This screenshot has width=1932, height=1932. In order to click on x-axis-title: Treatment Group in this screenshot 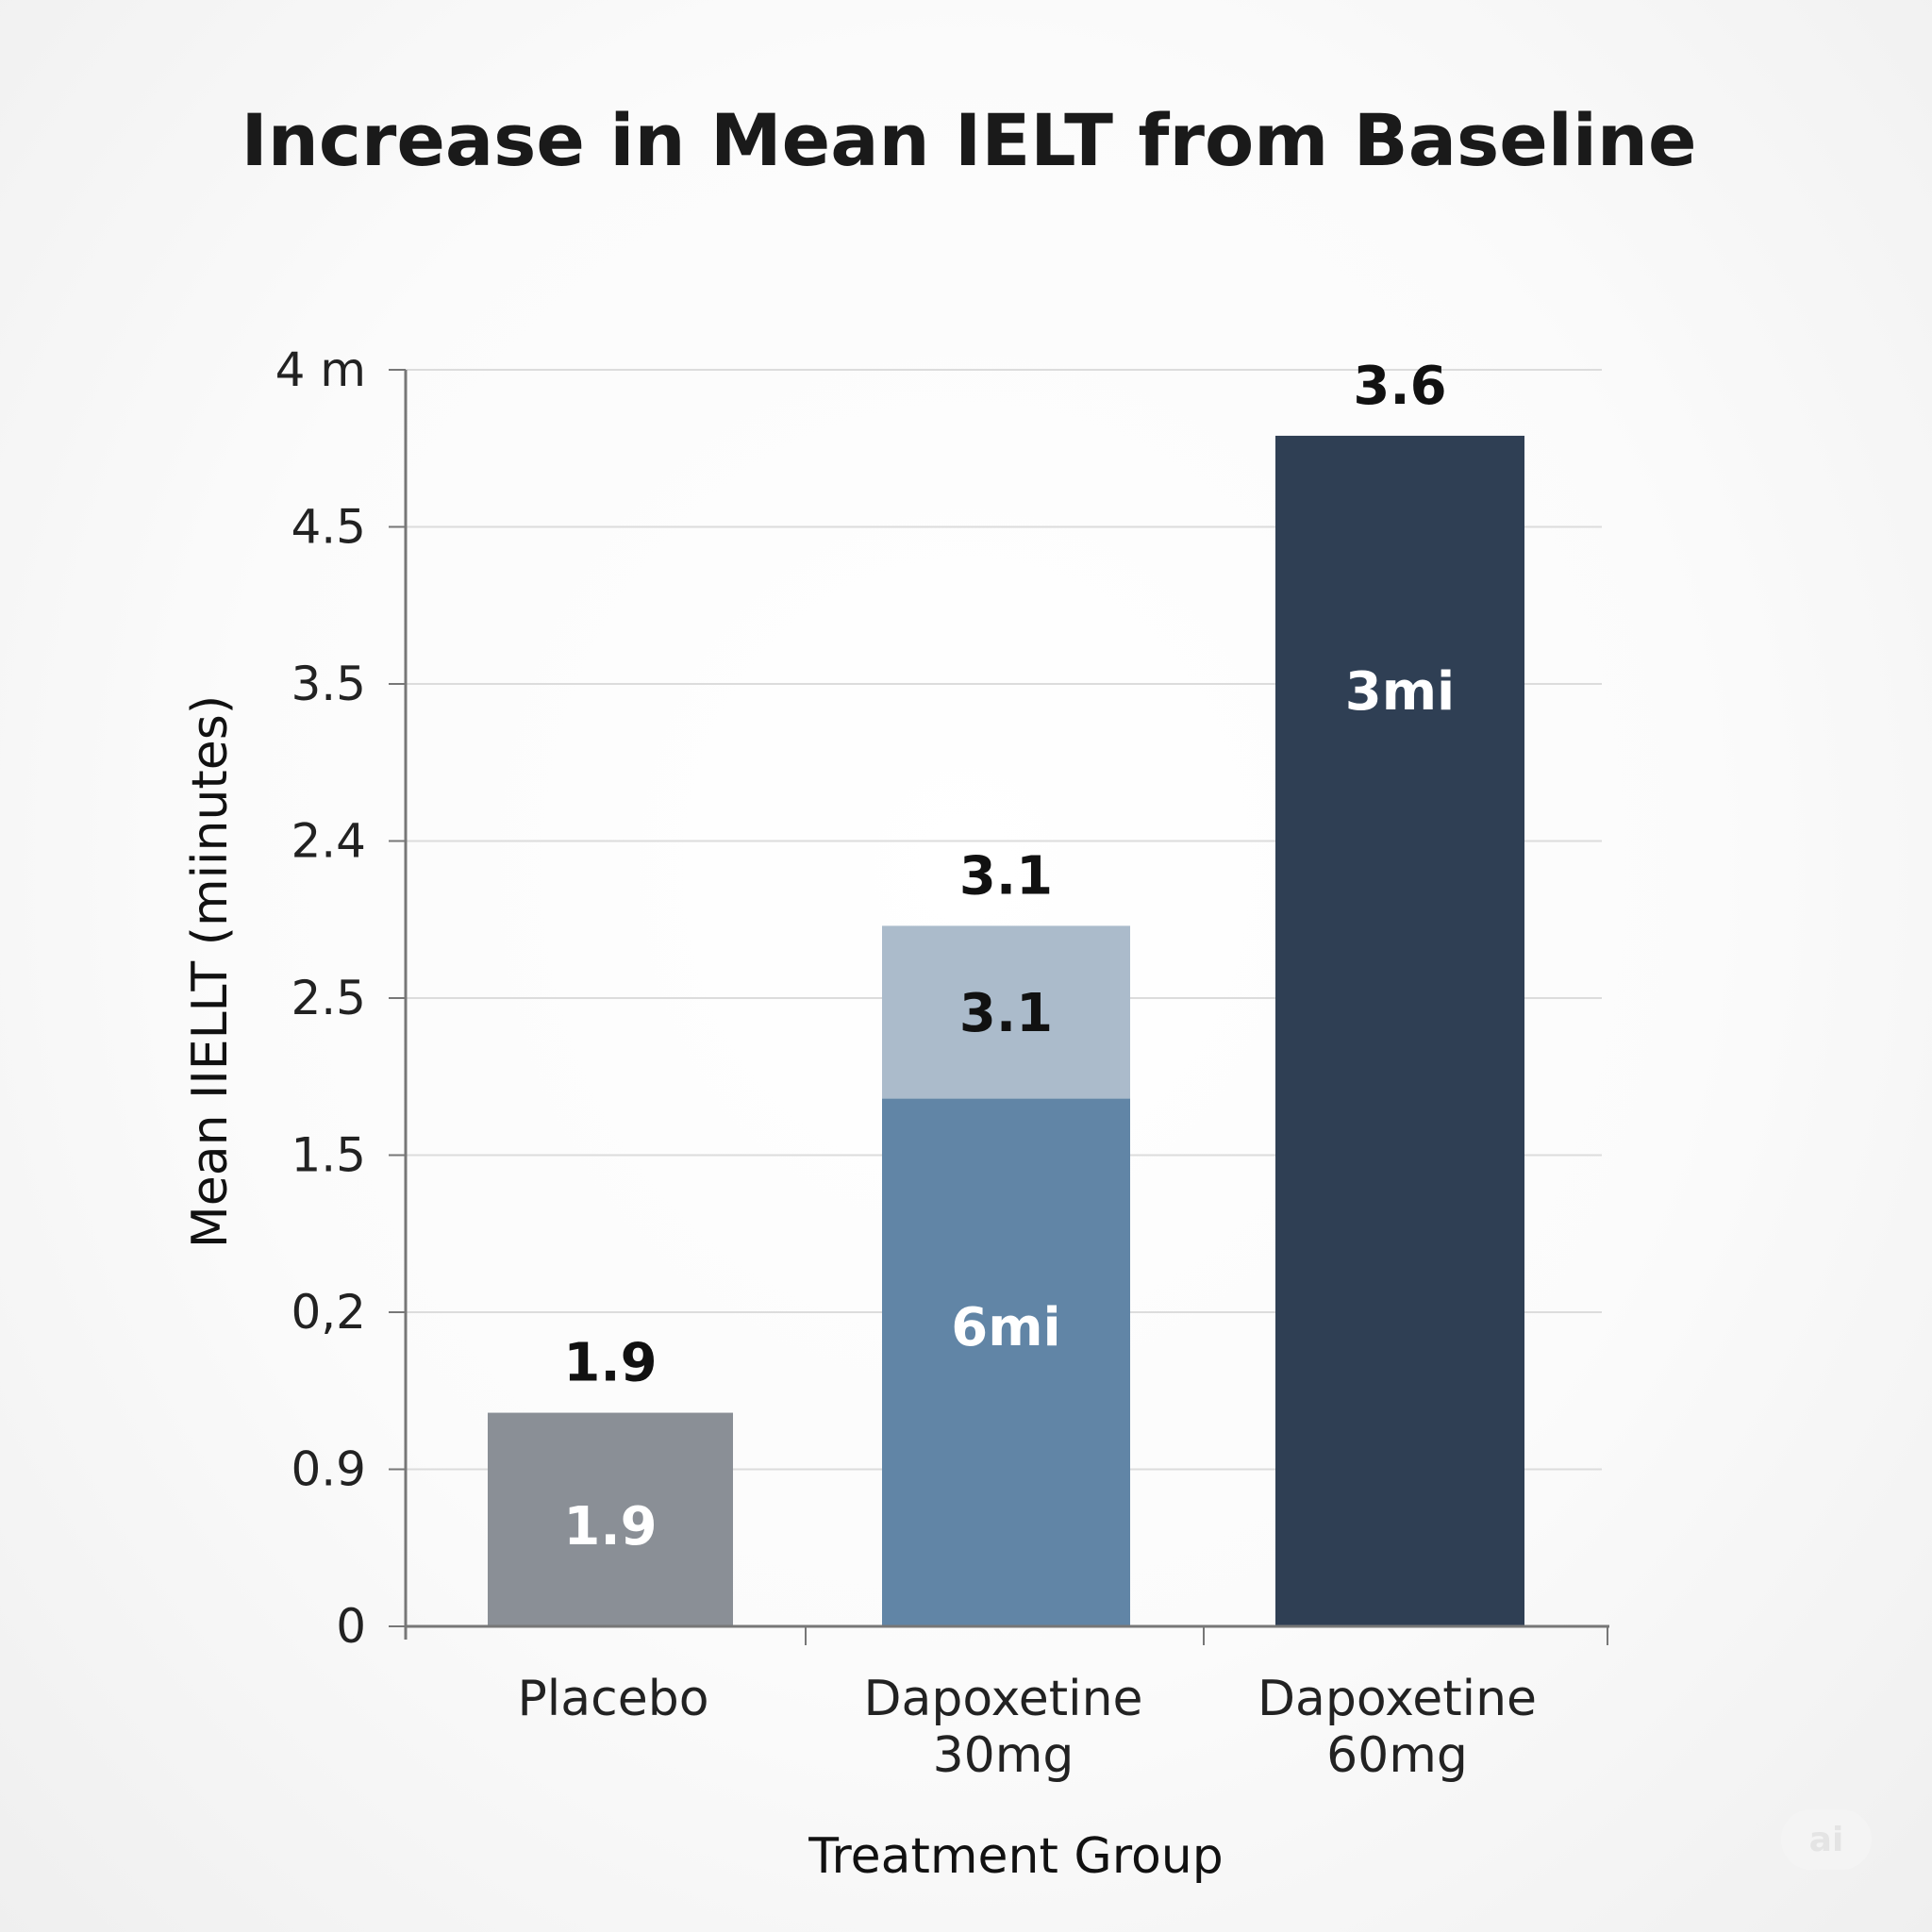, I will do `click(1016, 1856)`.